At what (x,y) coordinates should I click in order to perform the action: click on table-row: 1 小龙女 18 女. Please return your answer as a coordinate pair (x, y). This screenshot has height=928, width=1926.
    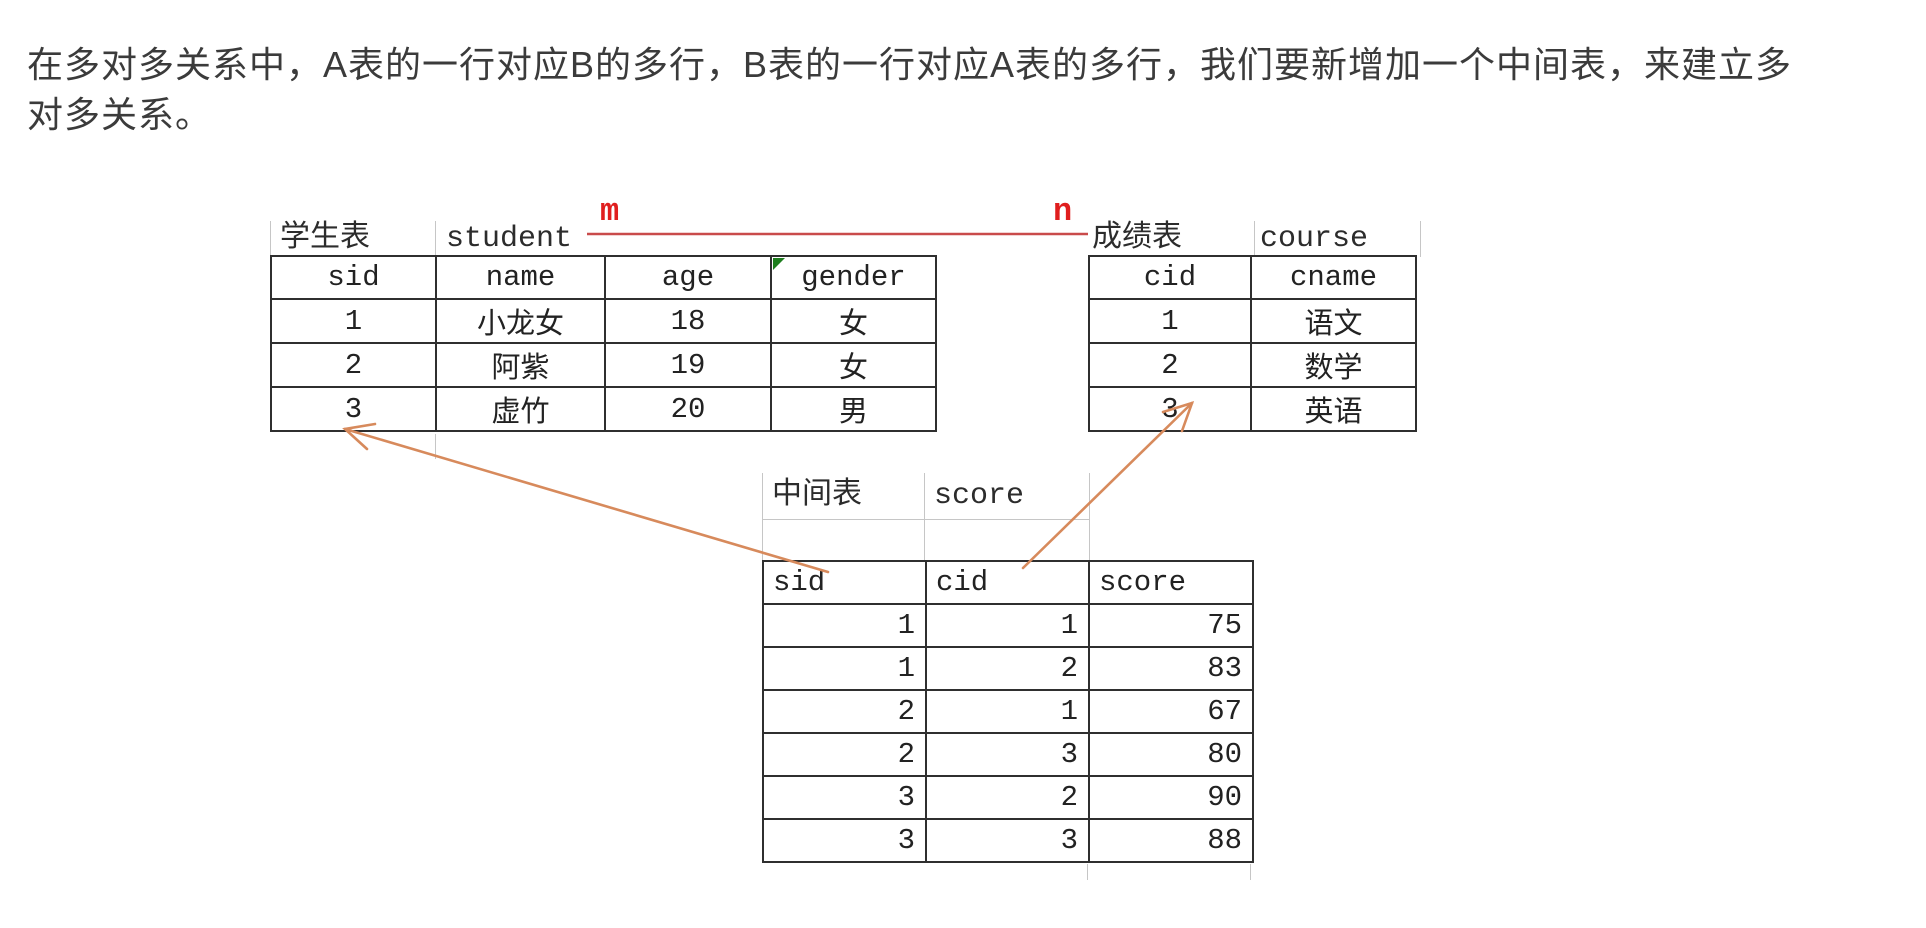
    Looking at the image, I should click on (603, 321).